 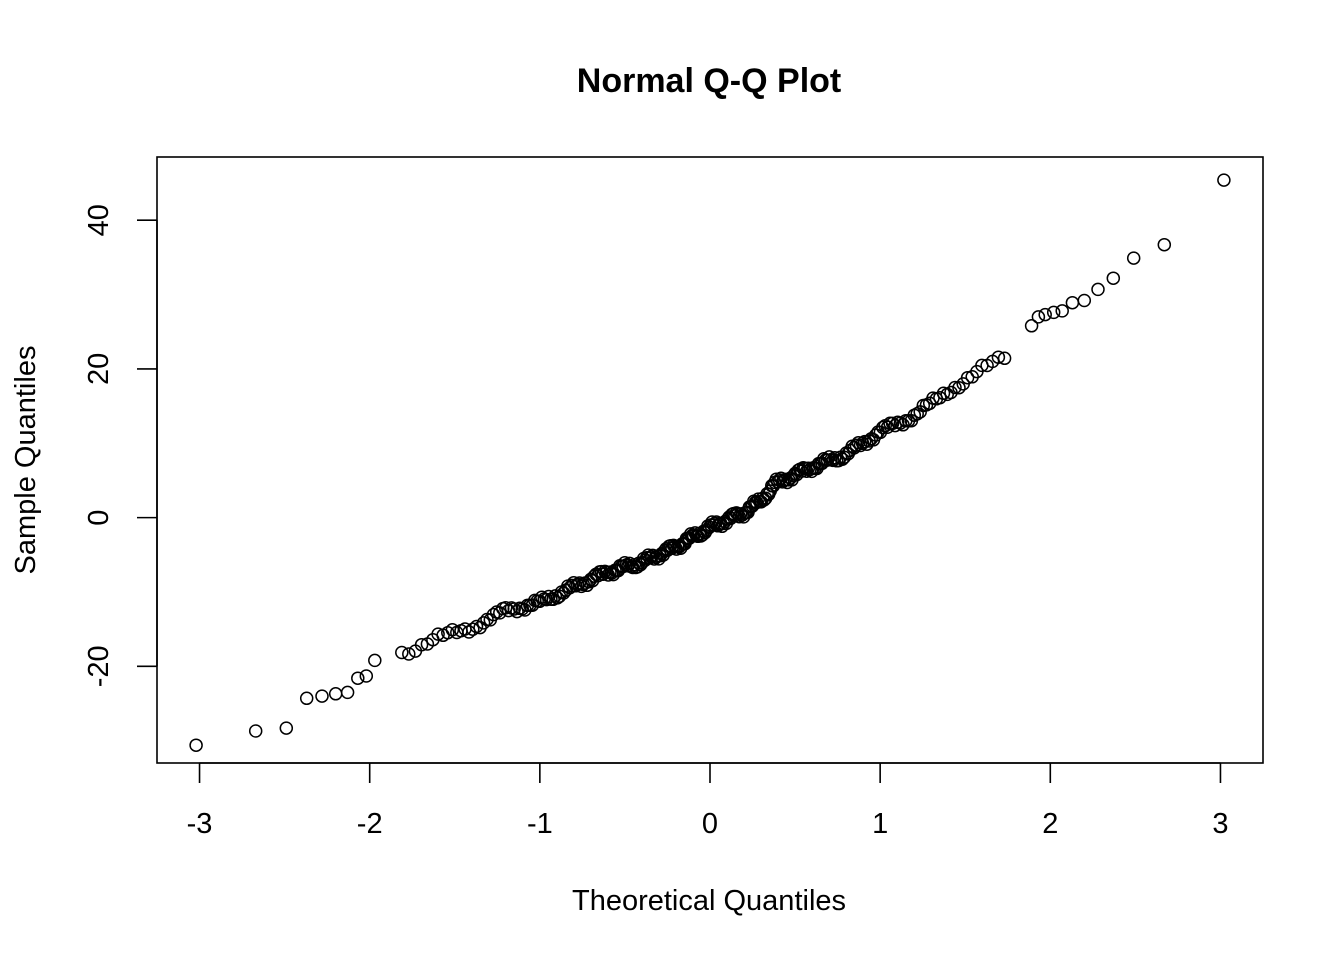 What do you see at coordinates (26, 460) in the screenshot?
I see `y-axis-label: Sample Quantiles` at bounding box center [26, 460].